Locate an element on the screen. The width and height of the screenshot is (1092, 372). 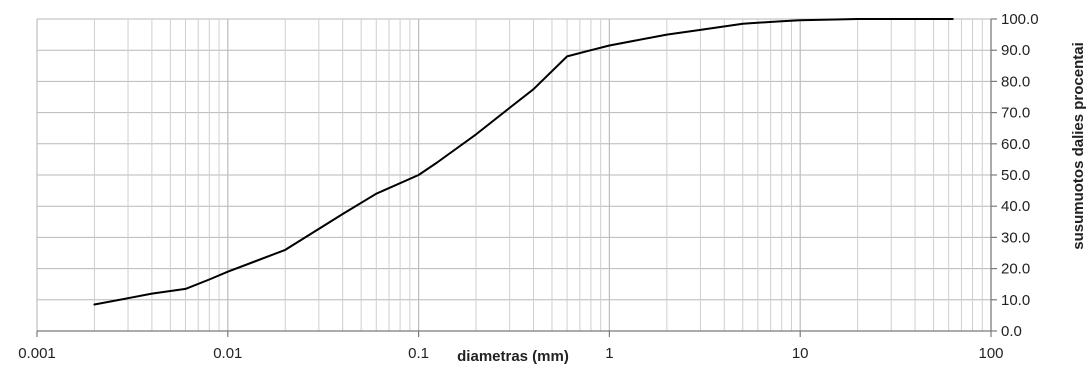
x-axis-title: diametras (mm) is located at coordinates (513, 356).